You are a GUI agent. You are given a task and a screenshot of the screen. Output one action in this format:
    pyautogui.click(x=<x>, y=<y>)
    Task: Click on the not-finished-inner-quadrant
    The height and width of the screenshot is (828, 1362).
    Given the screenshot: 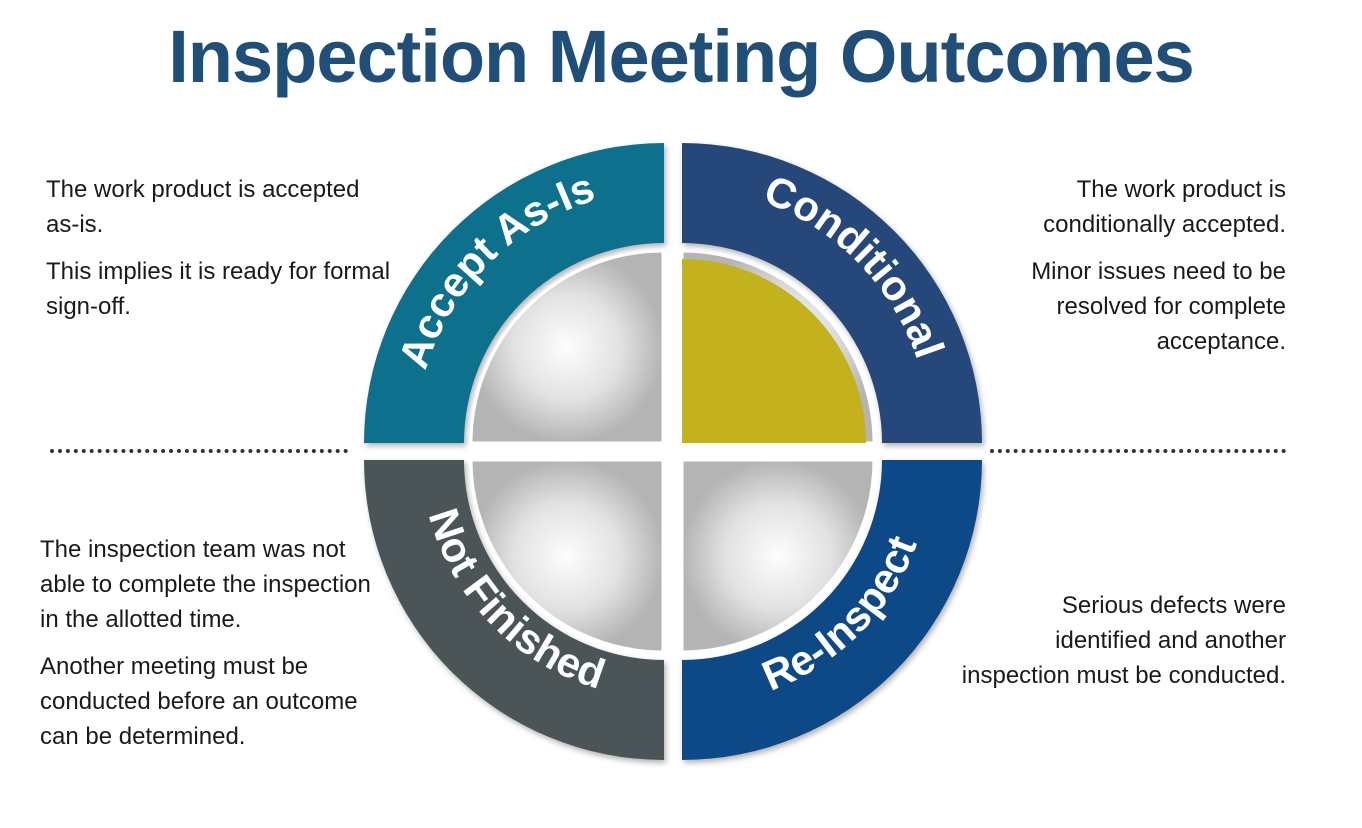 What is the action you would take?
    pyautogui.click(x=567, y=556)
    